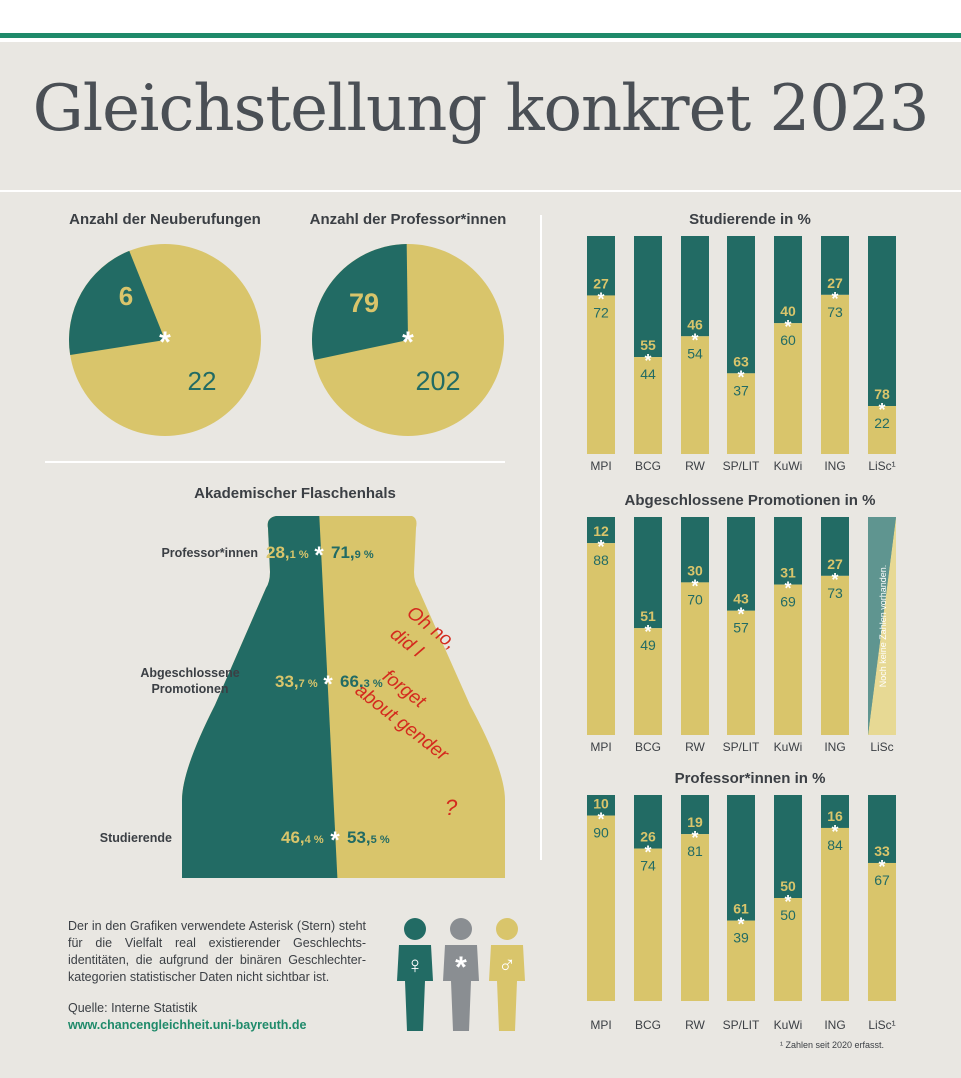 The image size is (961, 1078). What do you see at coordinates (329, 684) in the screenshot?
I see `bottleneck-row-promotionen: 33,7 % * 66,3 %` at bounding box center [329, 684].